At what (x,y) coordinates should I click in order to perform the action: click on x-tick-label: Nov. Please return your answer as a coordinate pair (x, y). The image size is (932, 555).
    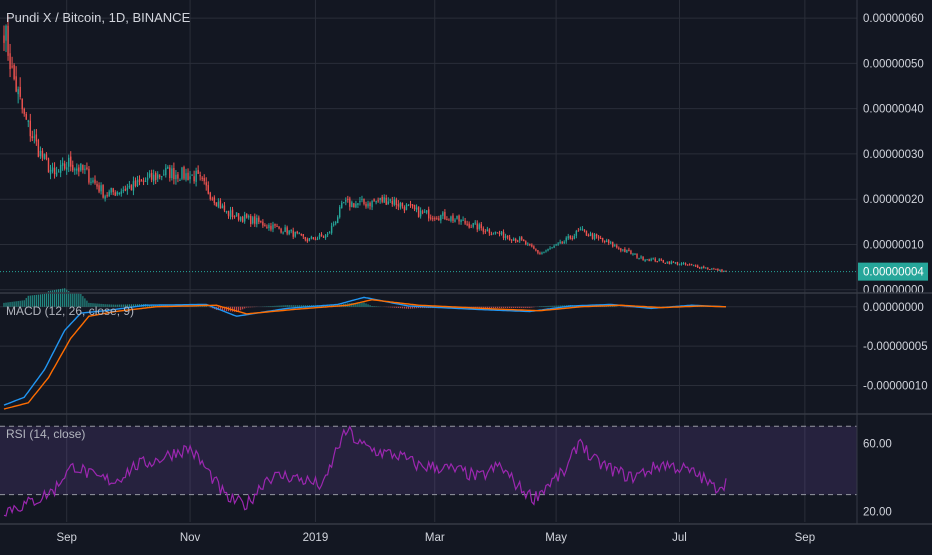
    Looking at the image, I should click on (190, 538).